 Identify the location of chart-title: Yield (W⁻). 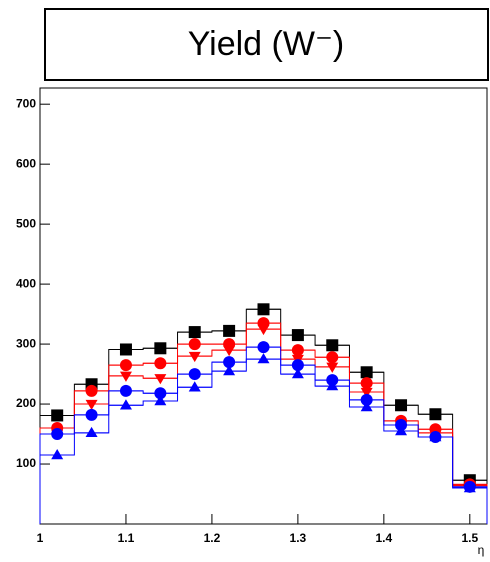
(266, 44).